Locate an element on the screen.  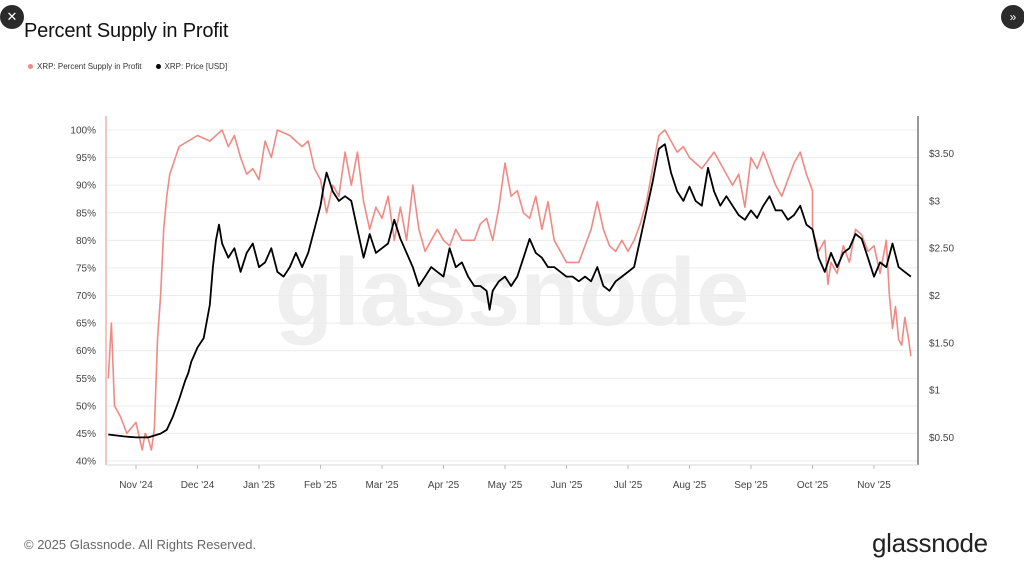
x-tick-label: Feb '25 is located at coordinates (320, 485).